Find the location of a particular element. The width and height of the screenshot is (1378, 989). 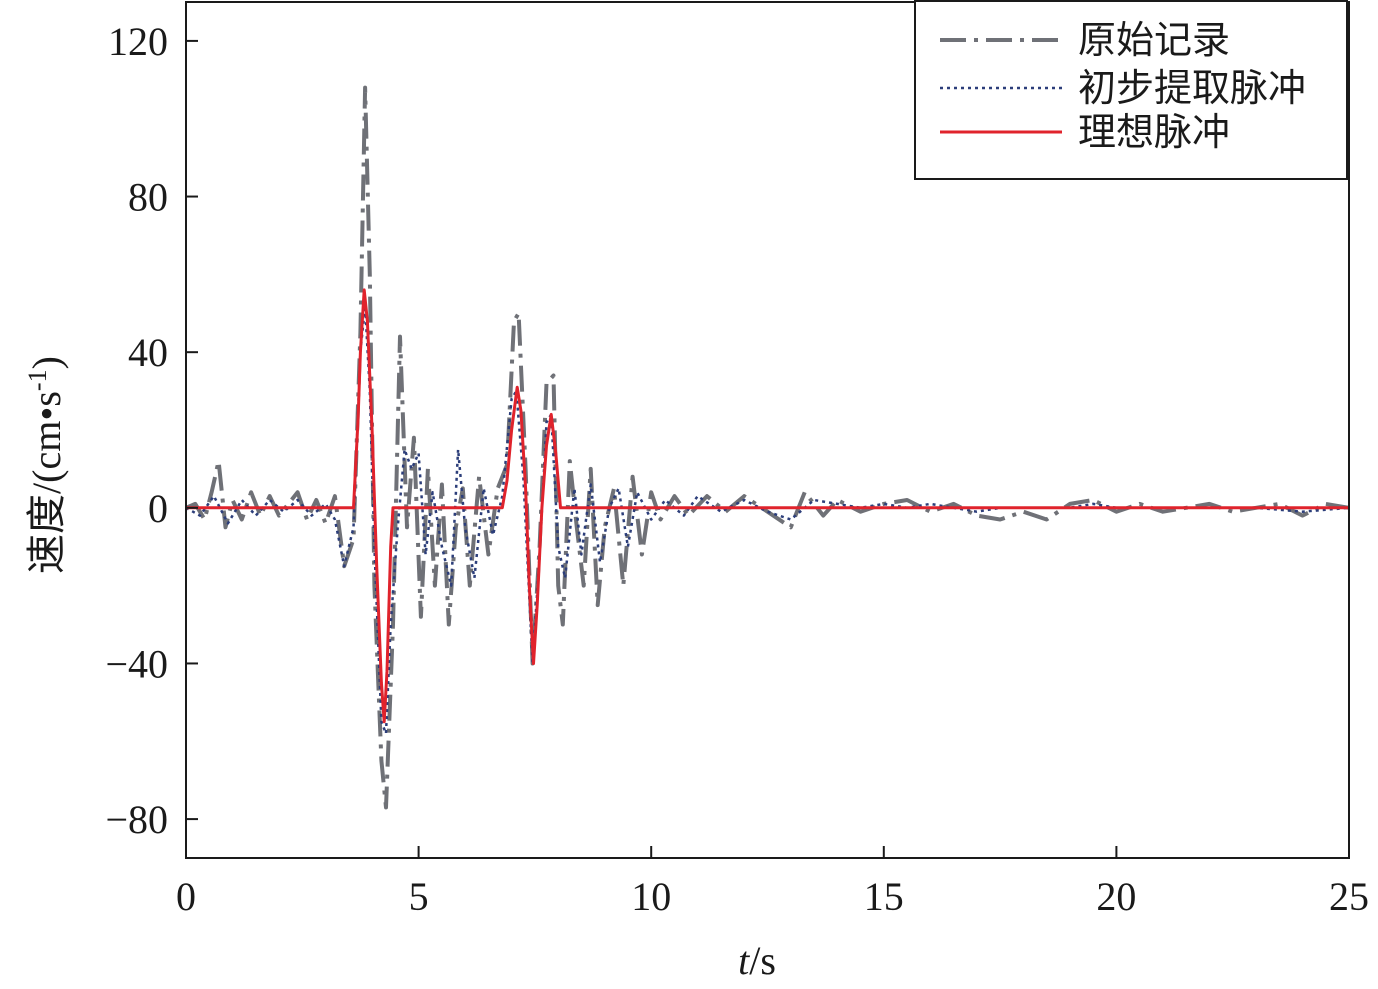

y-tick-label: −40 is located at coordinates (136, 663).